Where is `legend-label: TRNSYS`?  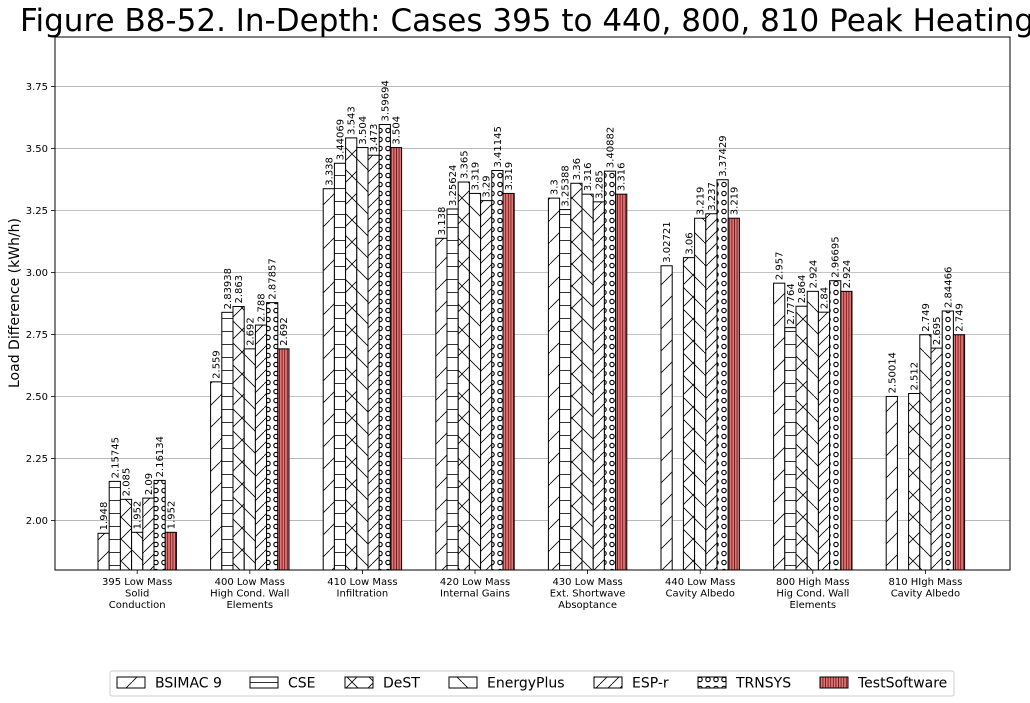
legend-label: TRNSYS is located at coordinates (763, 684).